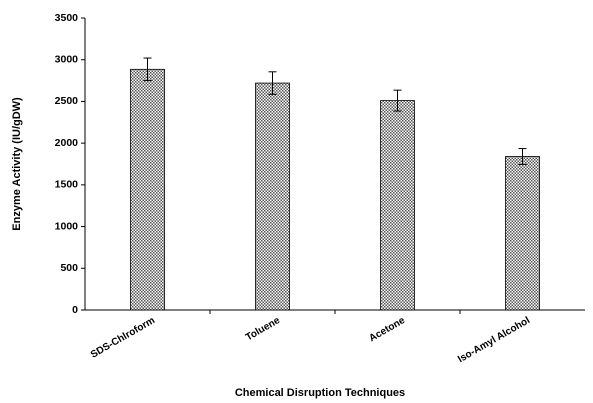 Image resolution: width=593 pixels, height=403 pixels. What do you see at coordinates (67, 185) in the screenshot?
I see `y-tick-label: 1500` at bounding box center [67, 185].